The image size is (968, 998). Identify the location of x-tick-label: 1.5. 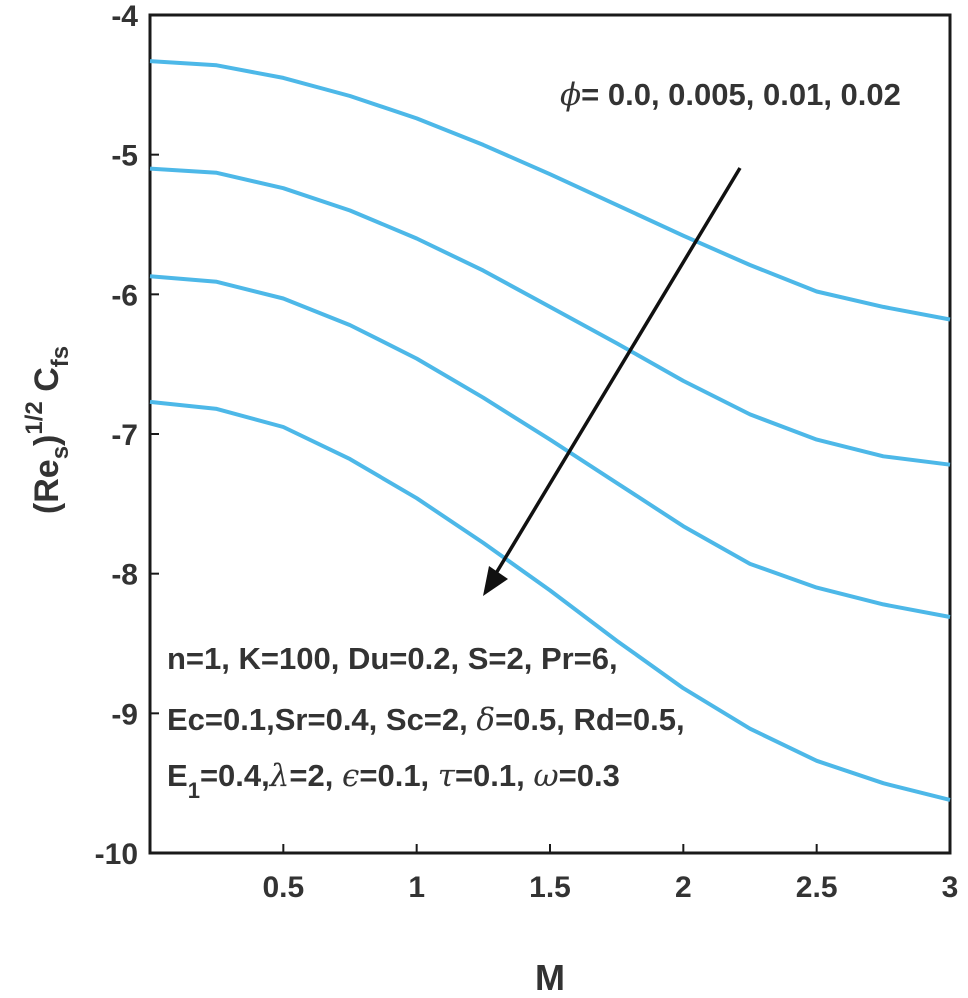
(550, 887).